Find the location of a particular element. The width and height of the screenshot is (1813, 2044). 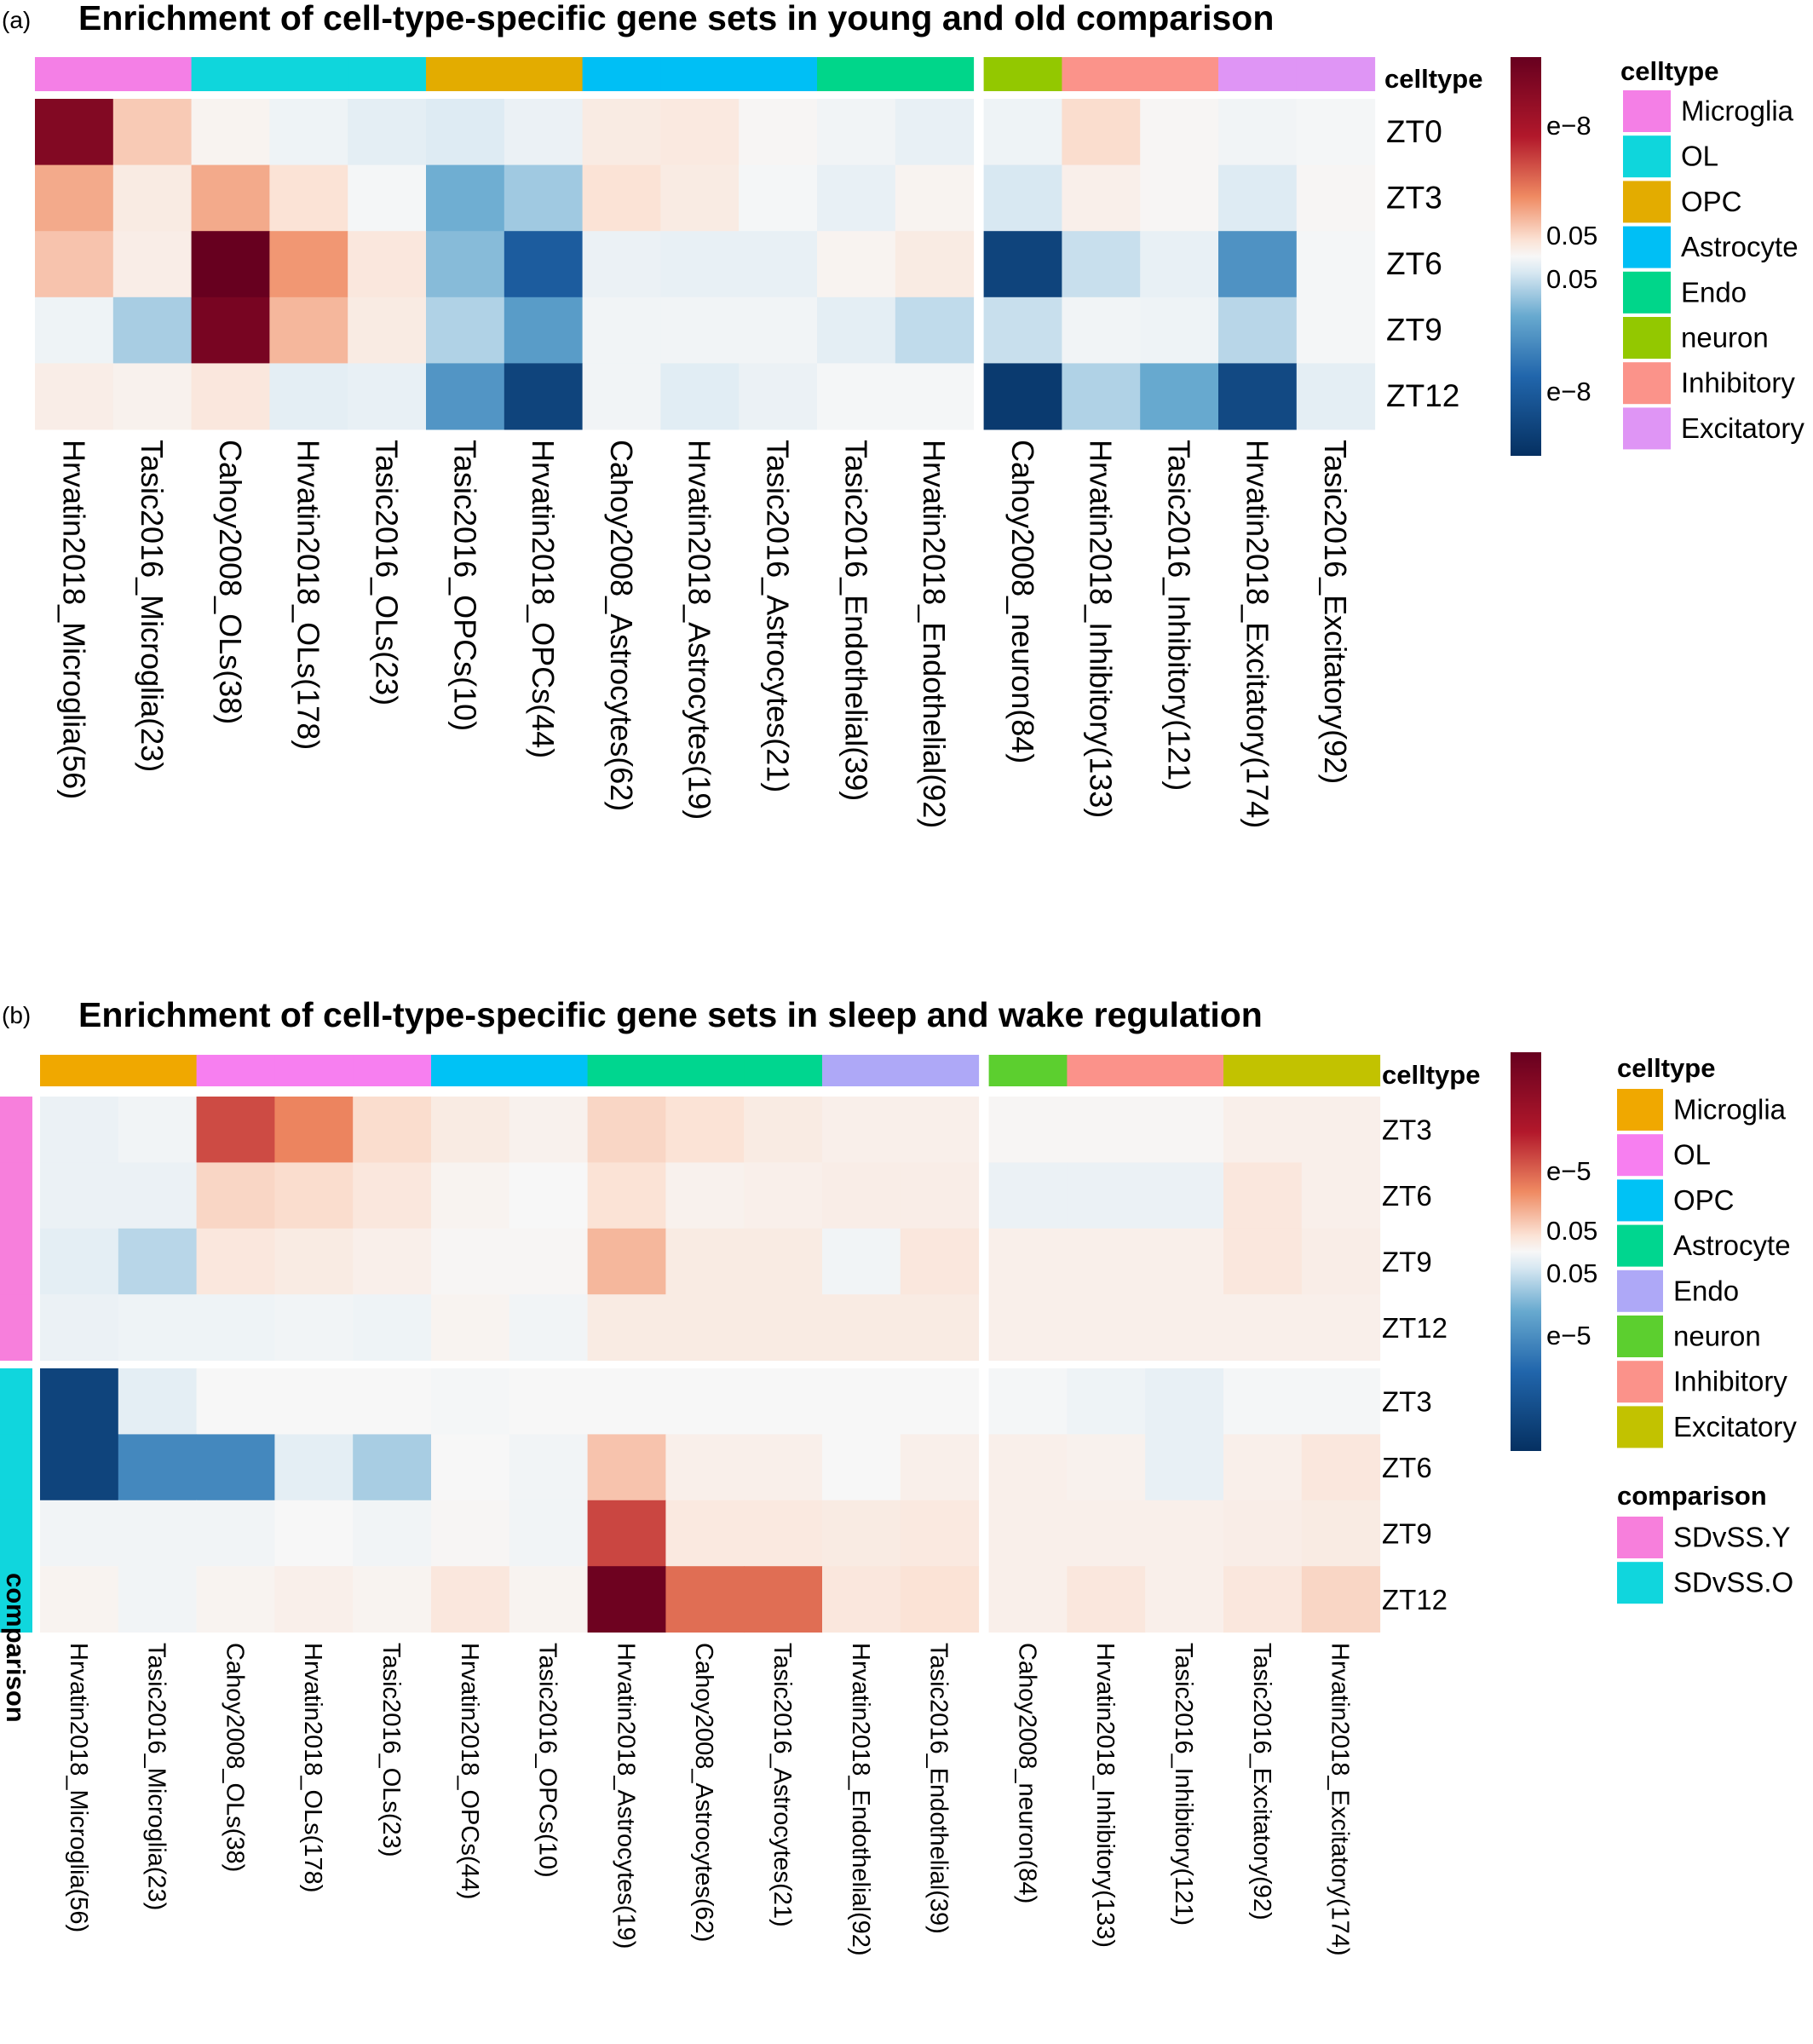

panel-b-row-axis-label: comparison is located at coordinates (16, 1648).